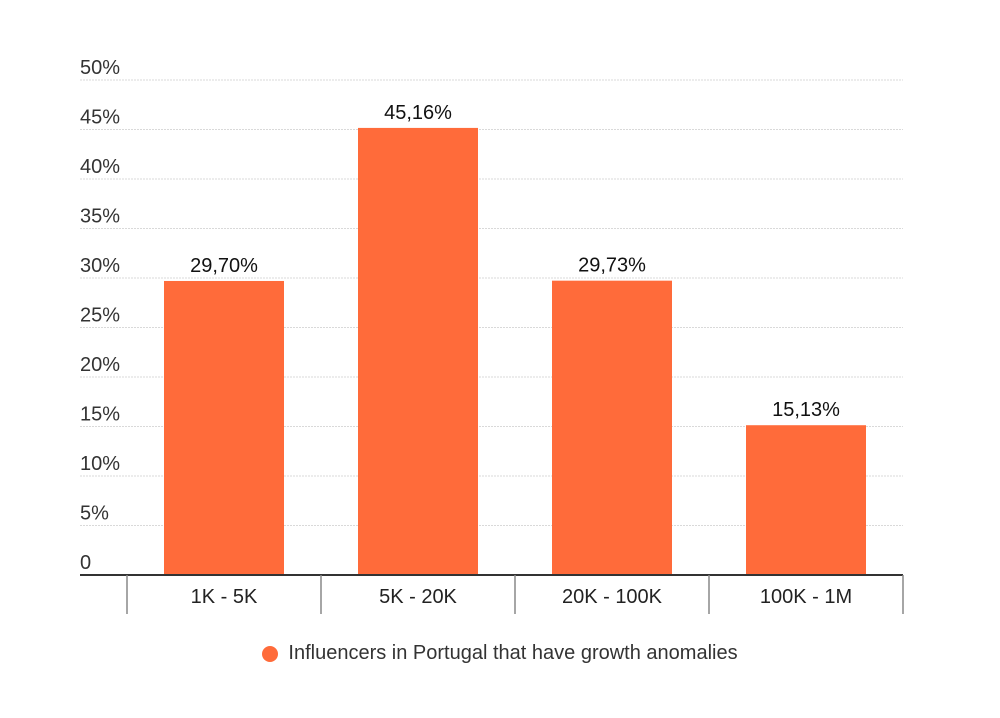  I want to click on x-tick-label: 100K - 1M, so click(806, 597).